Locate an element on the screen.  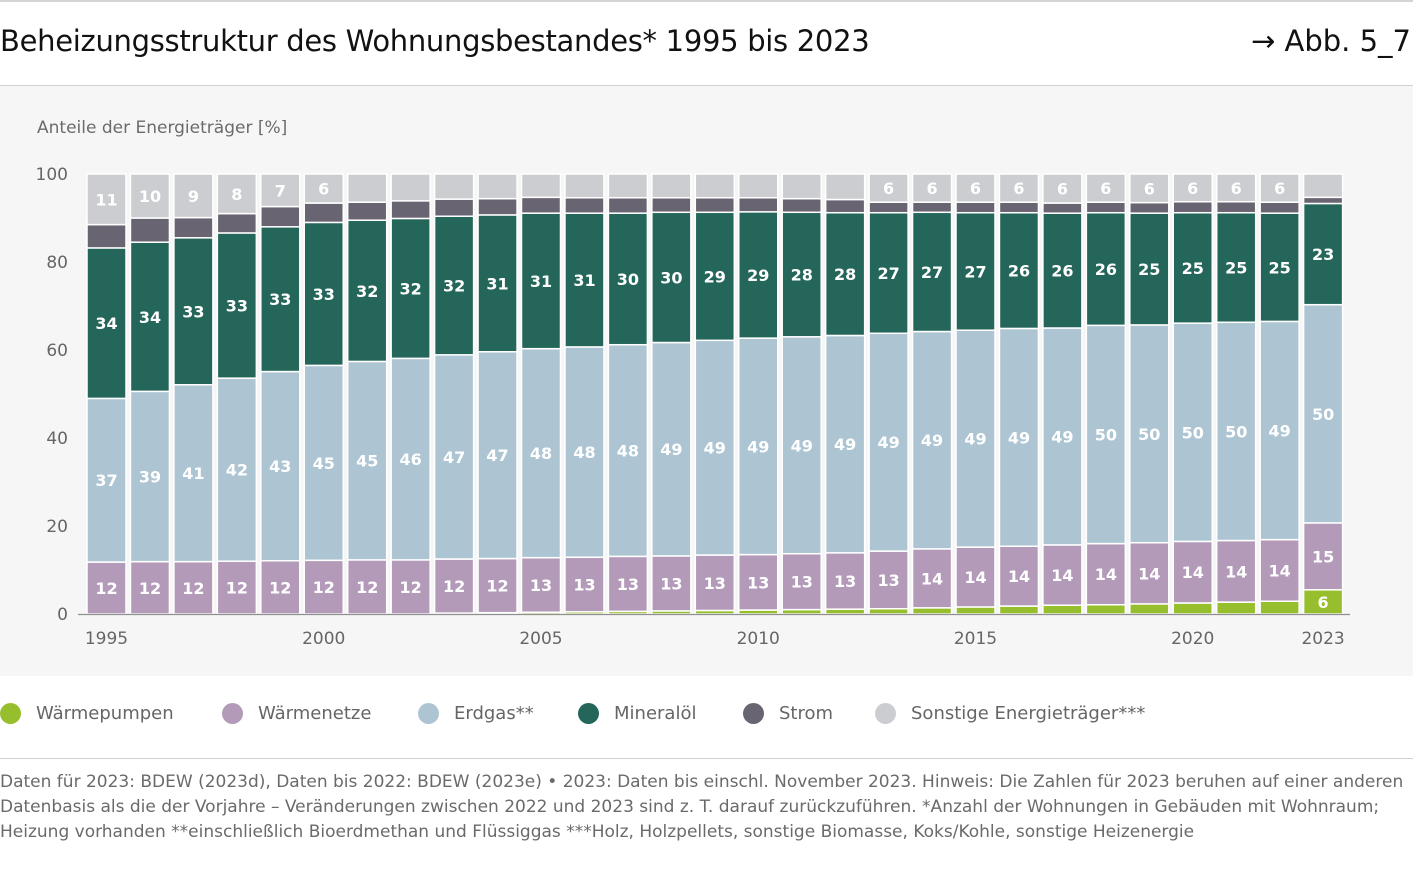
legend-label: Erdgas** is located at coordinates (494, 713).